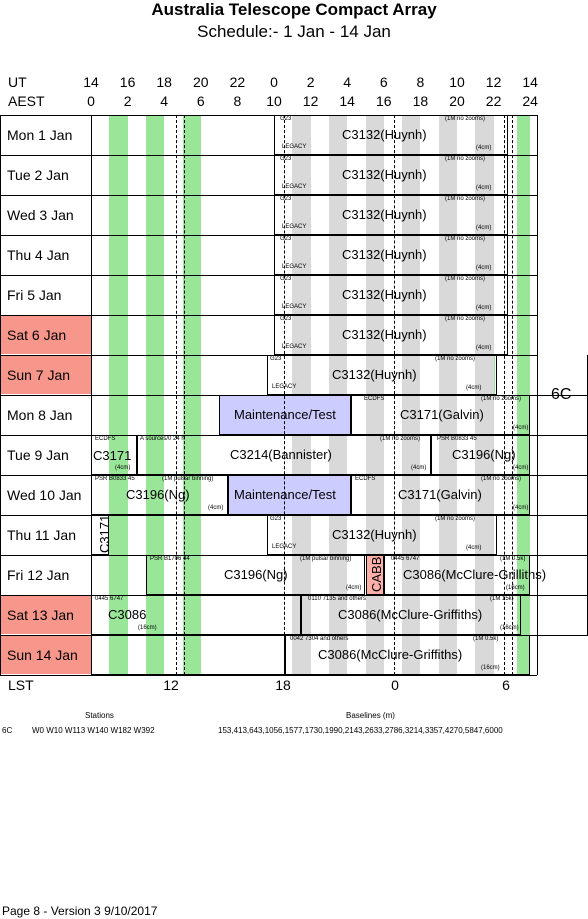  Describe the element at coordinates (112, 455) in the screenshot. I see `program-name: C3171` at that location.